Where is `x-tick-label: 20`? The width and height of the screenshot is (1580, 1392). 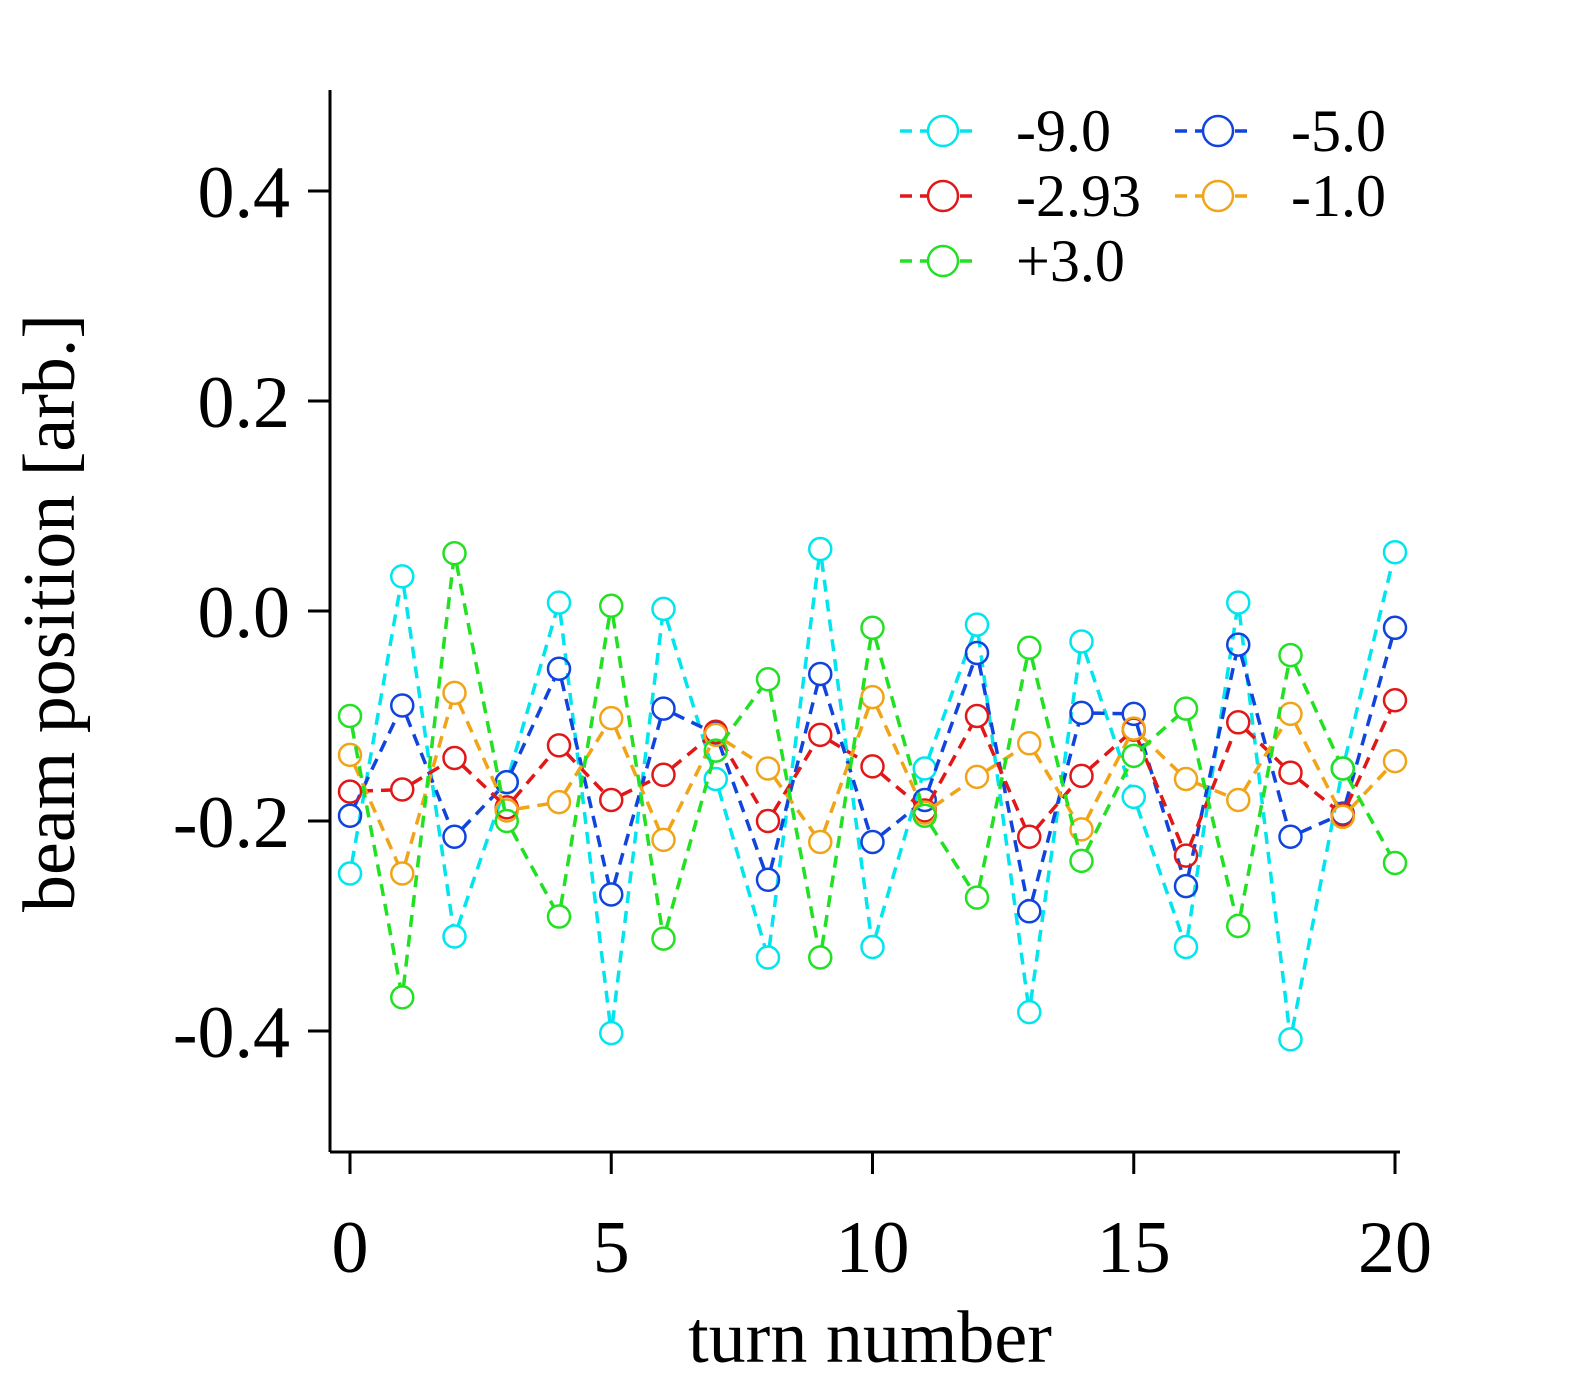
x-tick-label: 20 is located at coordinates (1395, 1248).